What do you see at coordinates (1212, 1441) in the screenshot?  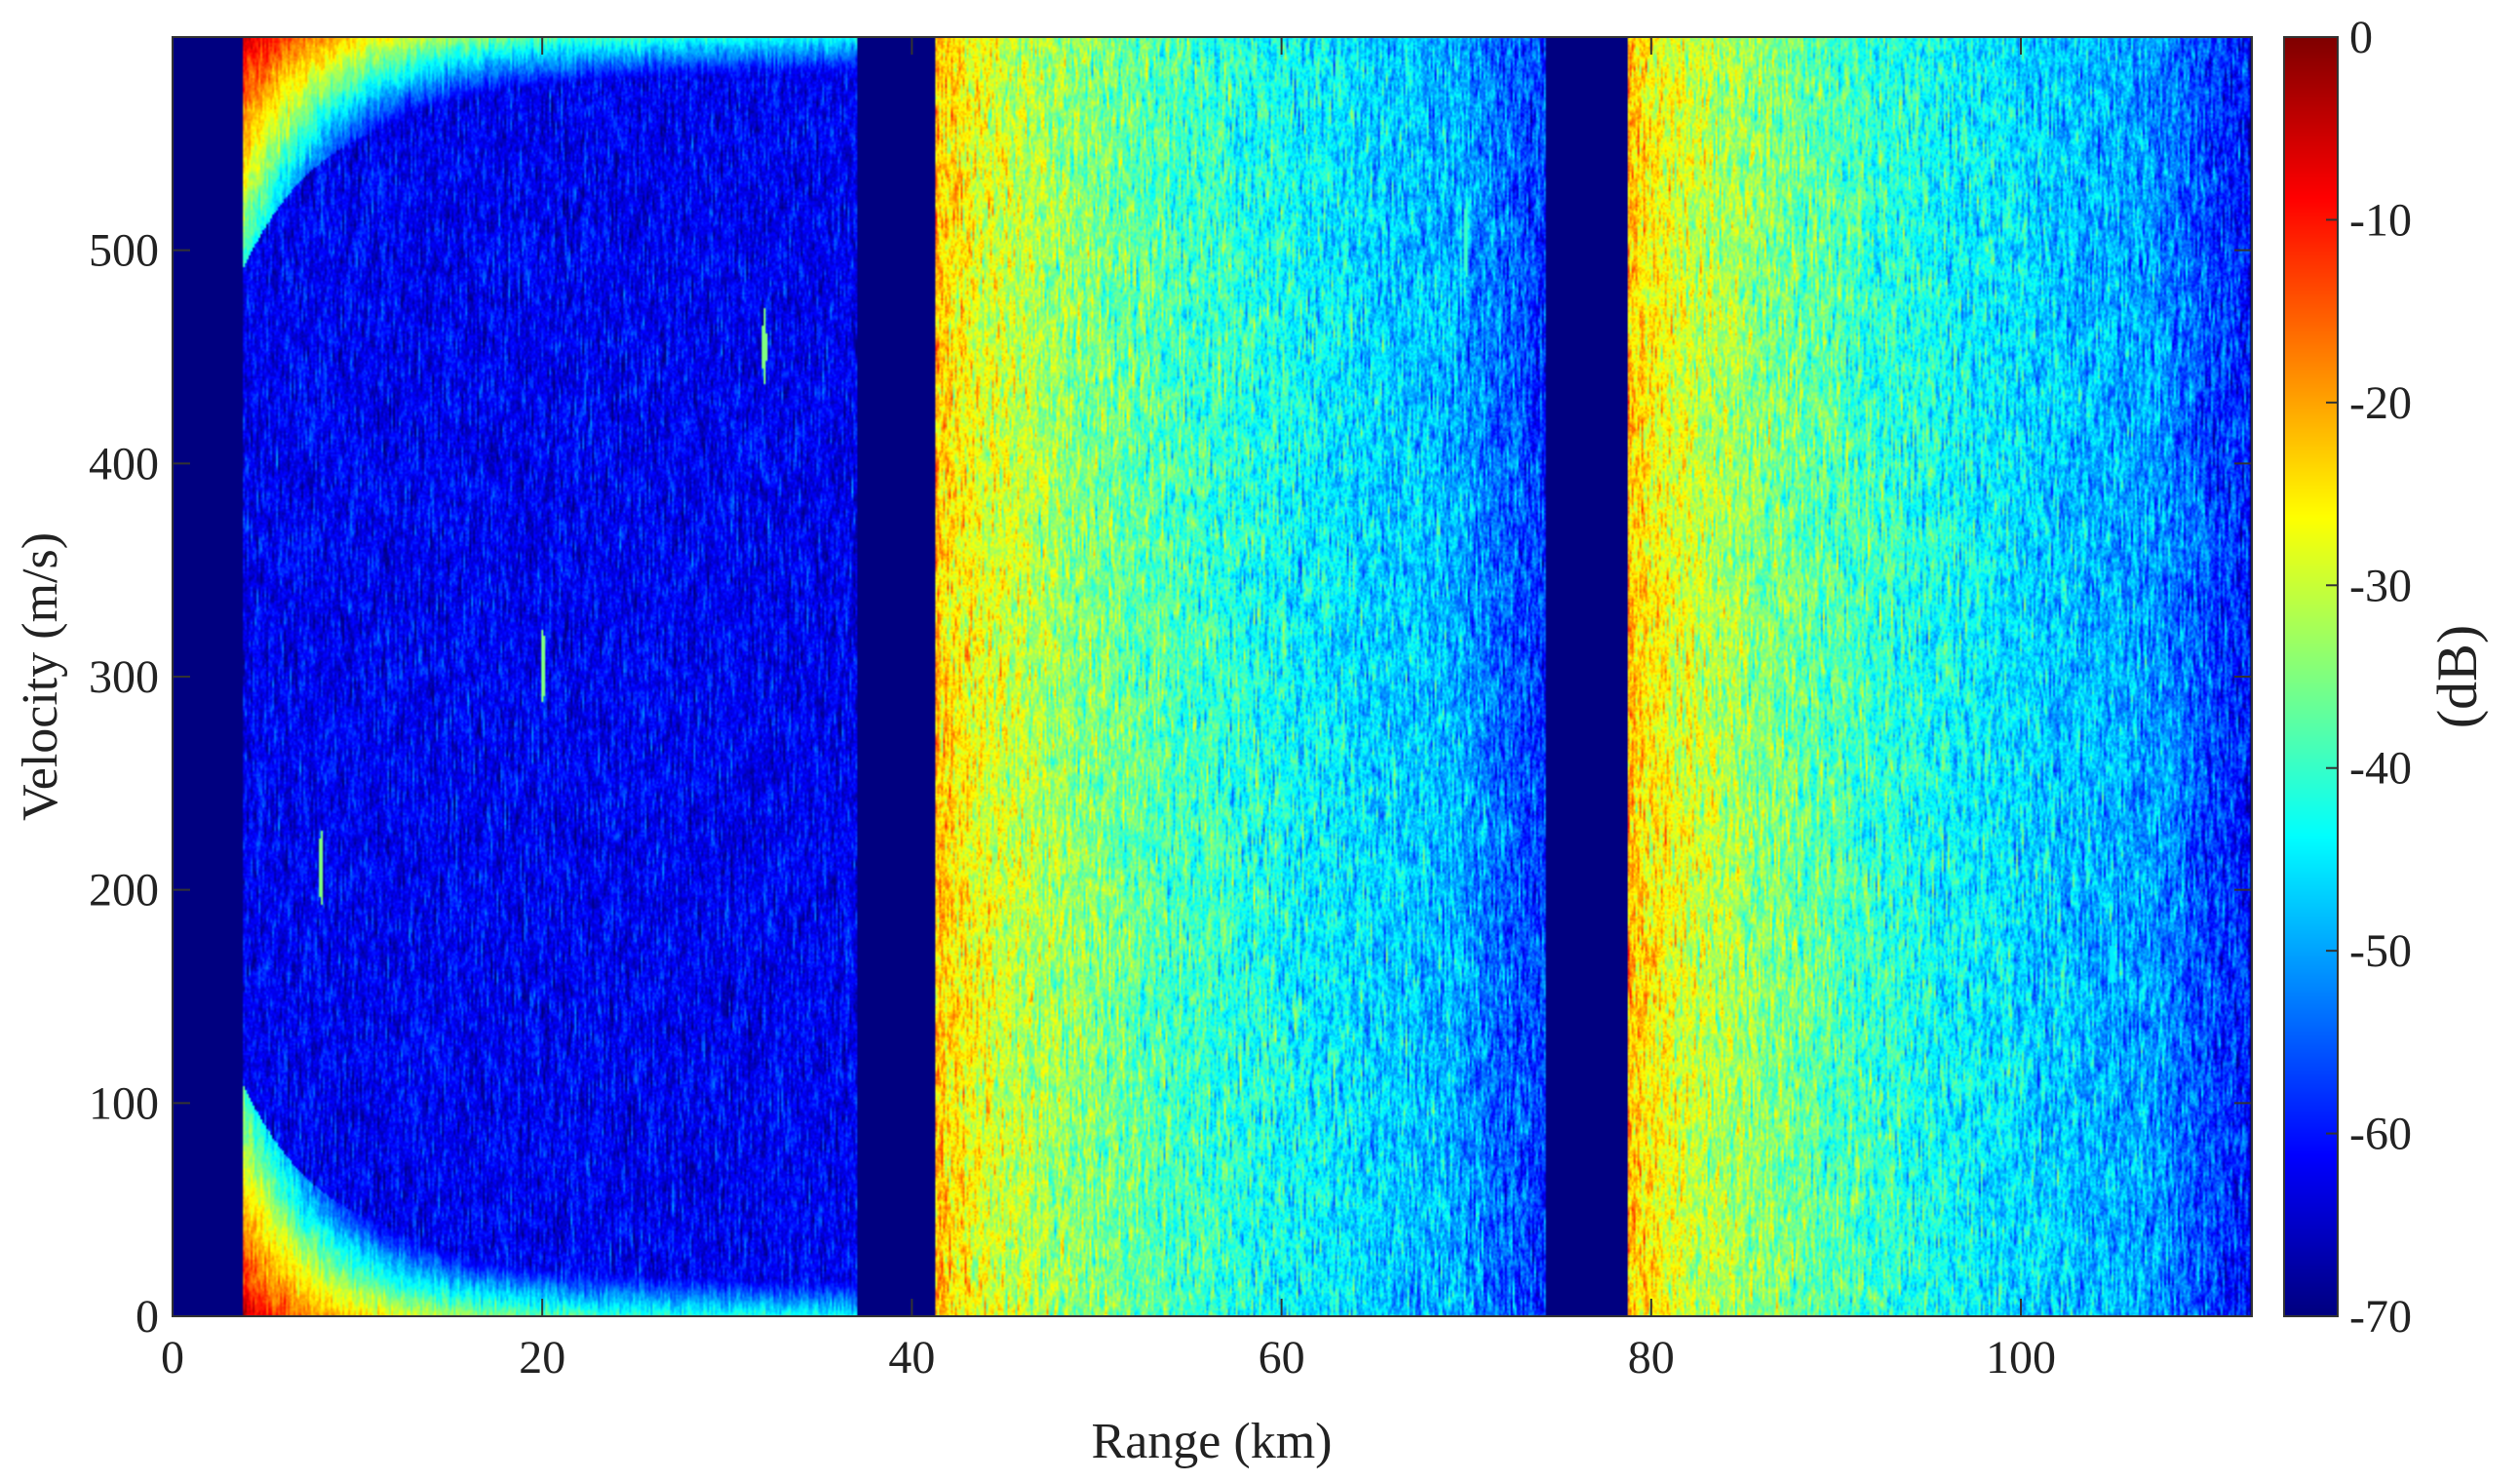 I see `x-axis-label: Range (km)` at bounding box center [1212, 1441].